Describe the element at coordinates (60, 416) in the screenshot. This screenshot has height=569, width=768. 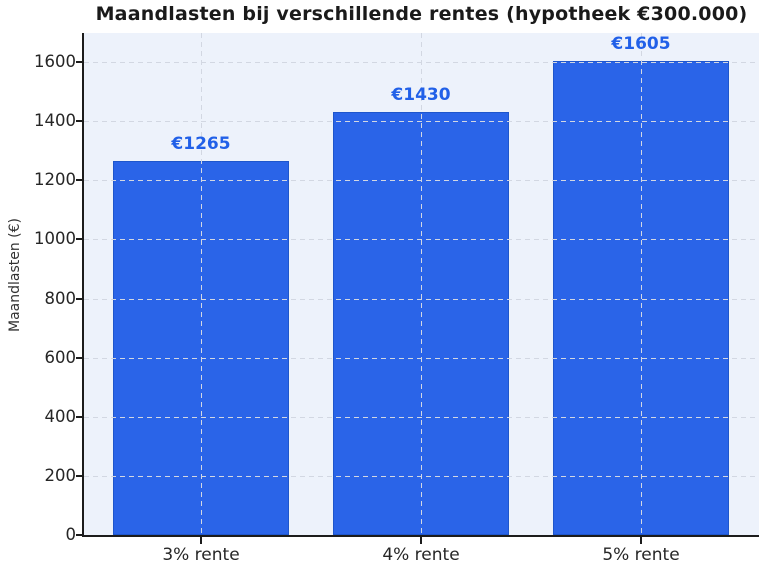
I see `y-tick-label: 400` at that location.